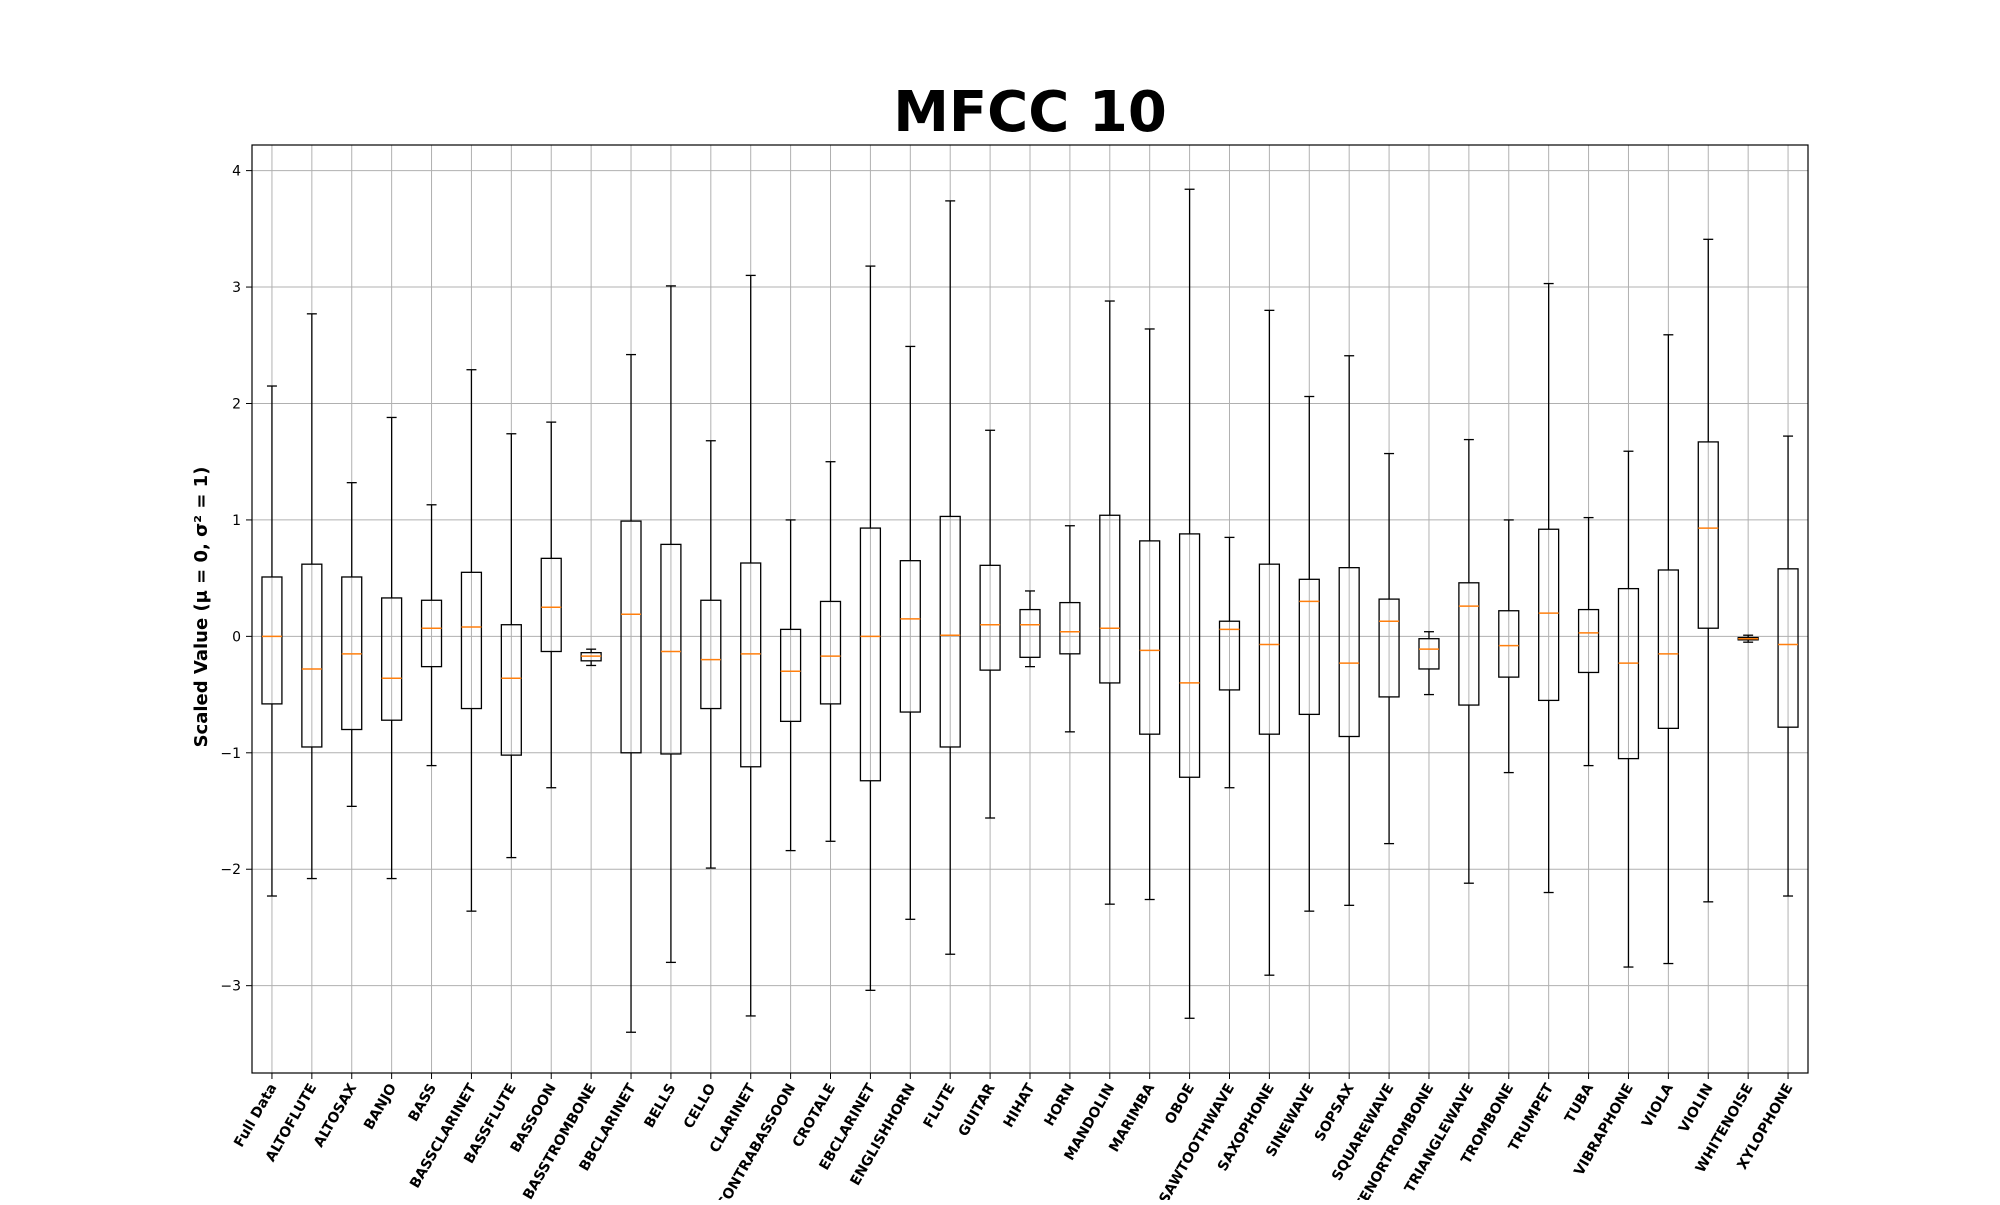 The image size is (2000, 1205). Describe the element at coordinates (660, 1106) in the screenshot. I see `x-tick-label: BELLS` at that location.